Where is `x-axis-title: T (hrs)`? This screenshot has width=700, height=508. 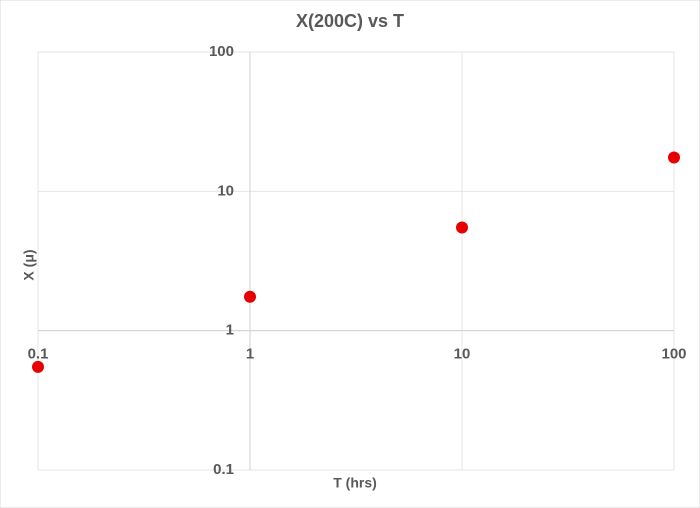
x-axis-title: T (hrs) is located at coordinates (355, 483).